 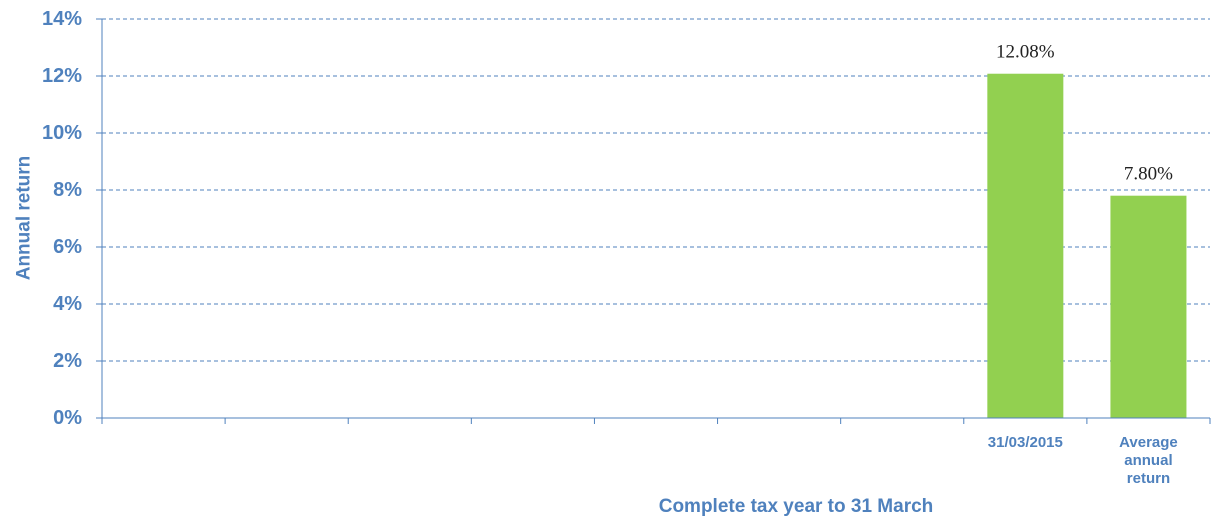 What do you see at coordinates (67, 247) in the screenshot?
I see `y-tick-label: 6%` at bounding box center [67, 247].